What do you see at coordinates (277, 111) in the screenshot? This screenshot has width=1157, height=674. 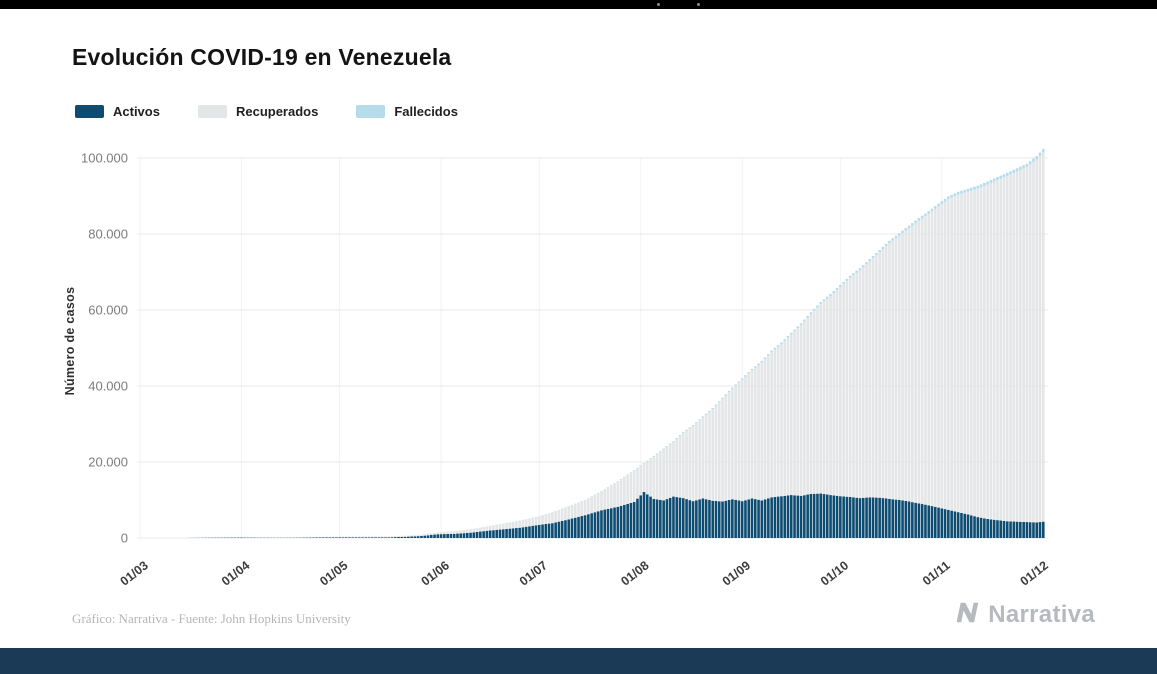 I see `legend-label-recuperados: Recuperados` at bounding box center [277, 111].